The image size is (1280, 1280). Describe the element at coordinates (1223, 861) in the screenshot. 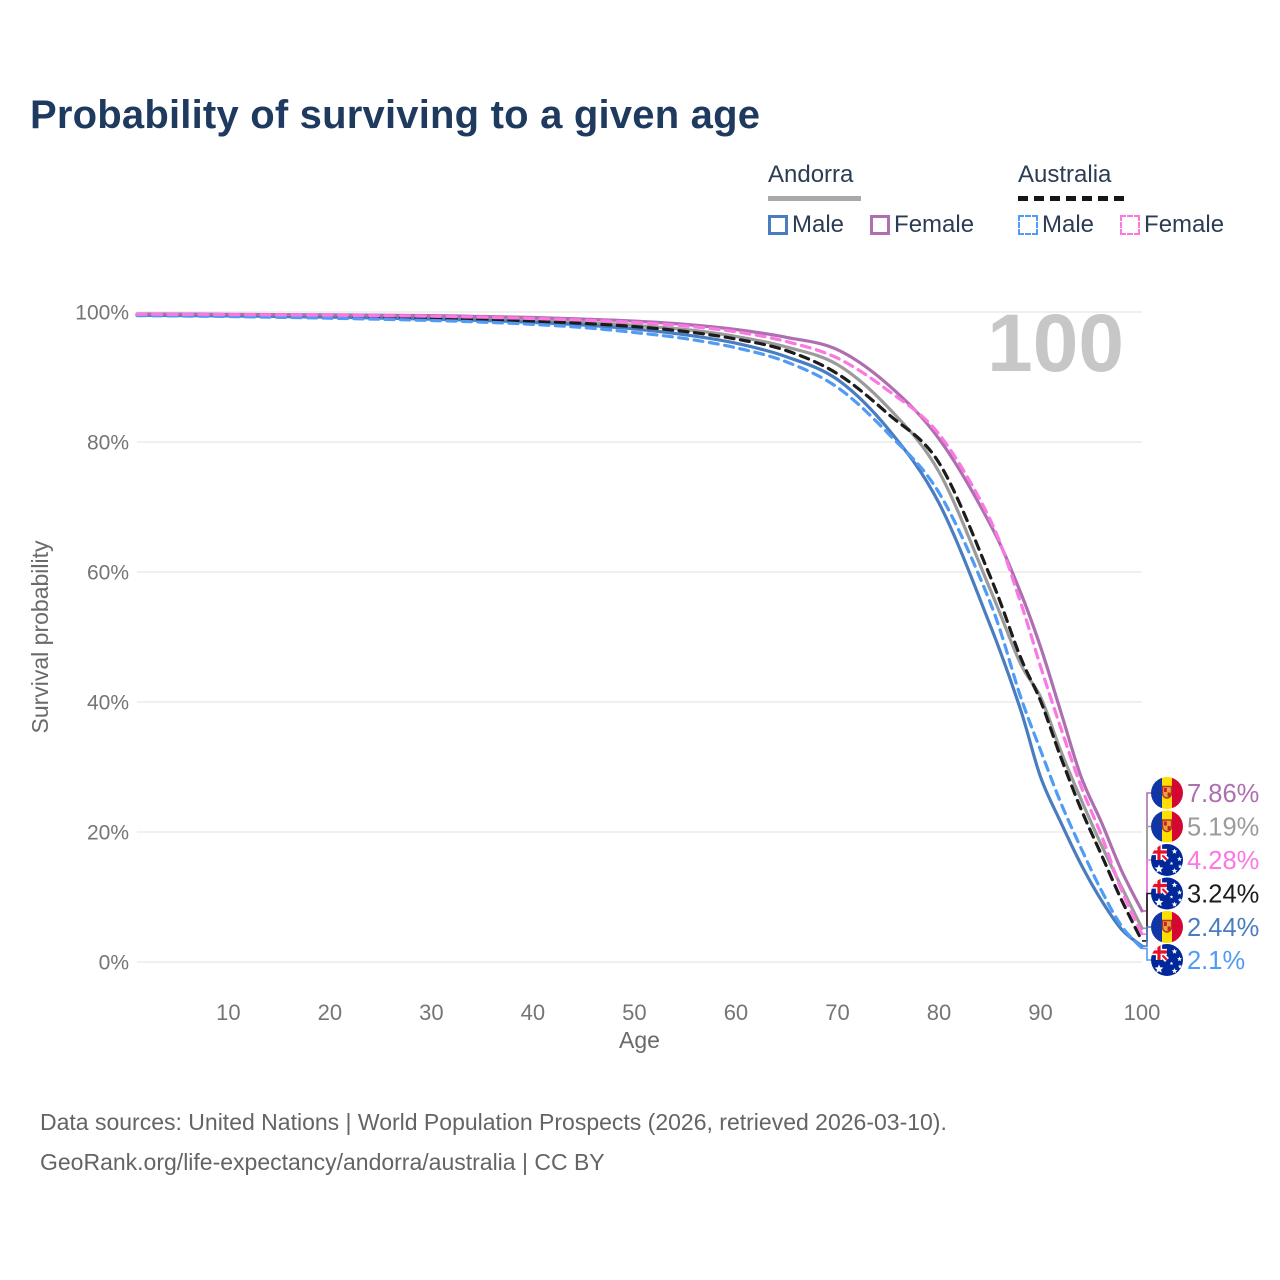

I see `end-value-label-australia_female: 4.28%` at that location.